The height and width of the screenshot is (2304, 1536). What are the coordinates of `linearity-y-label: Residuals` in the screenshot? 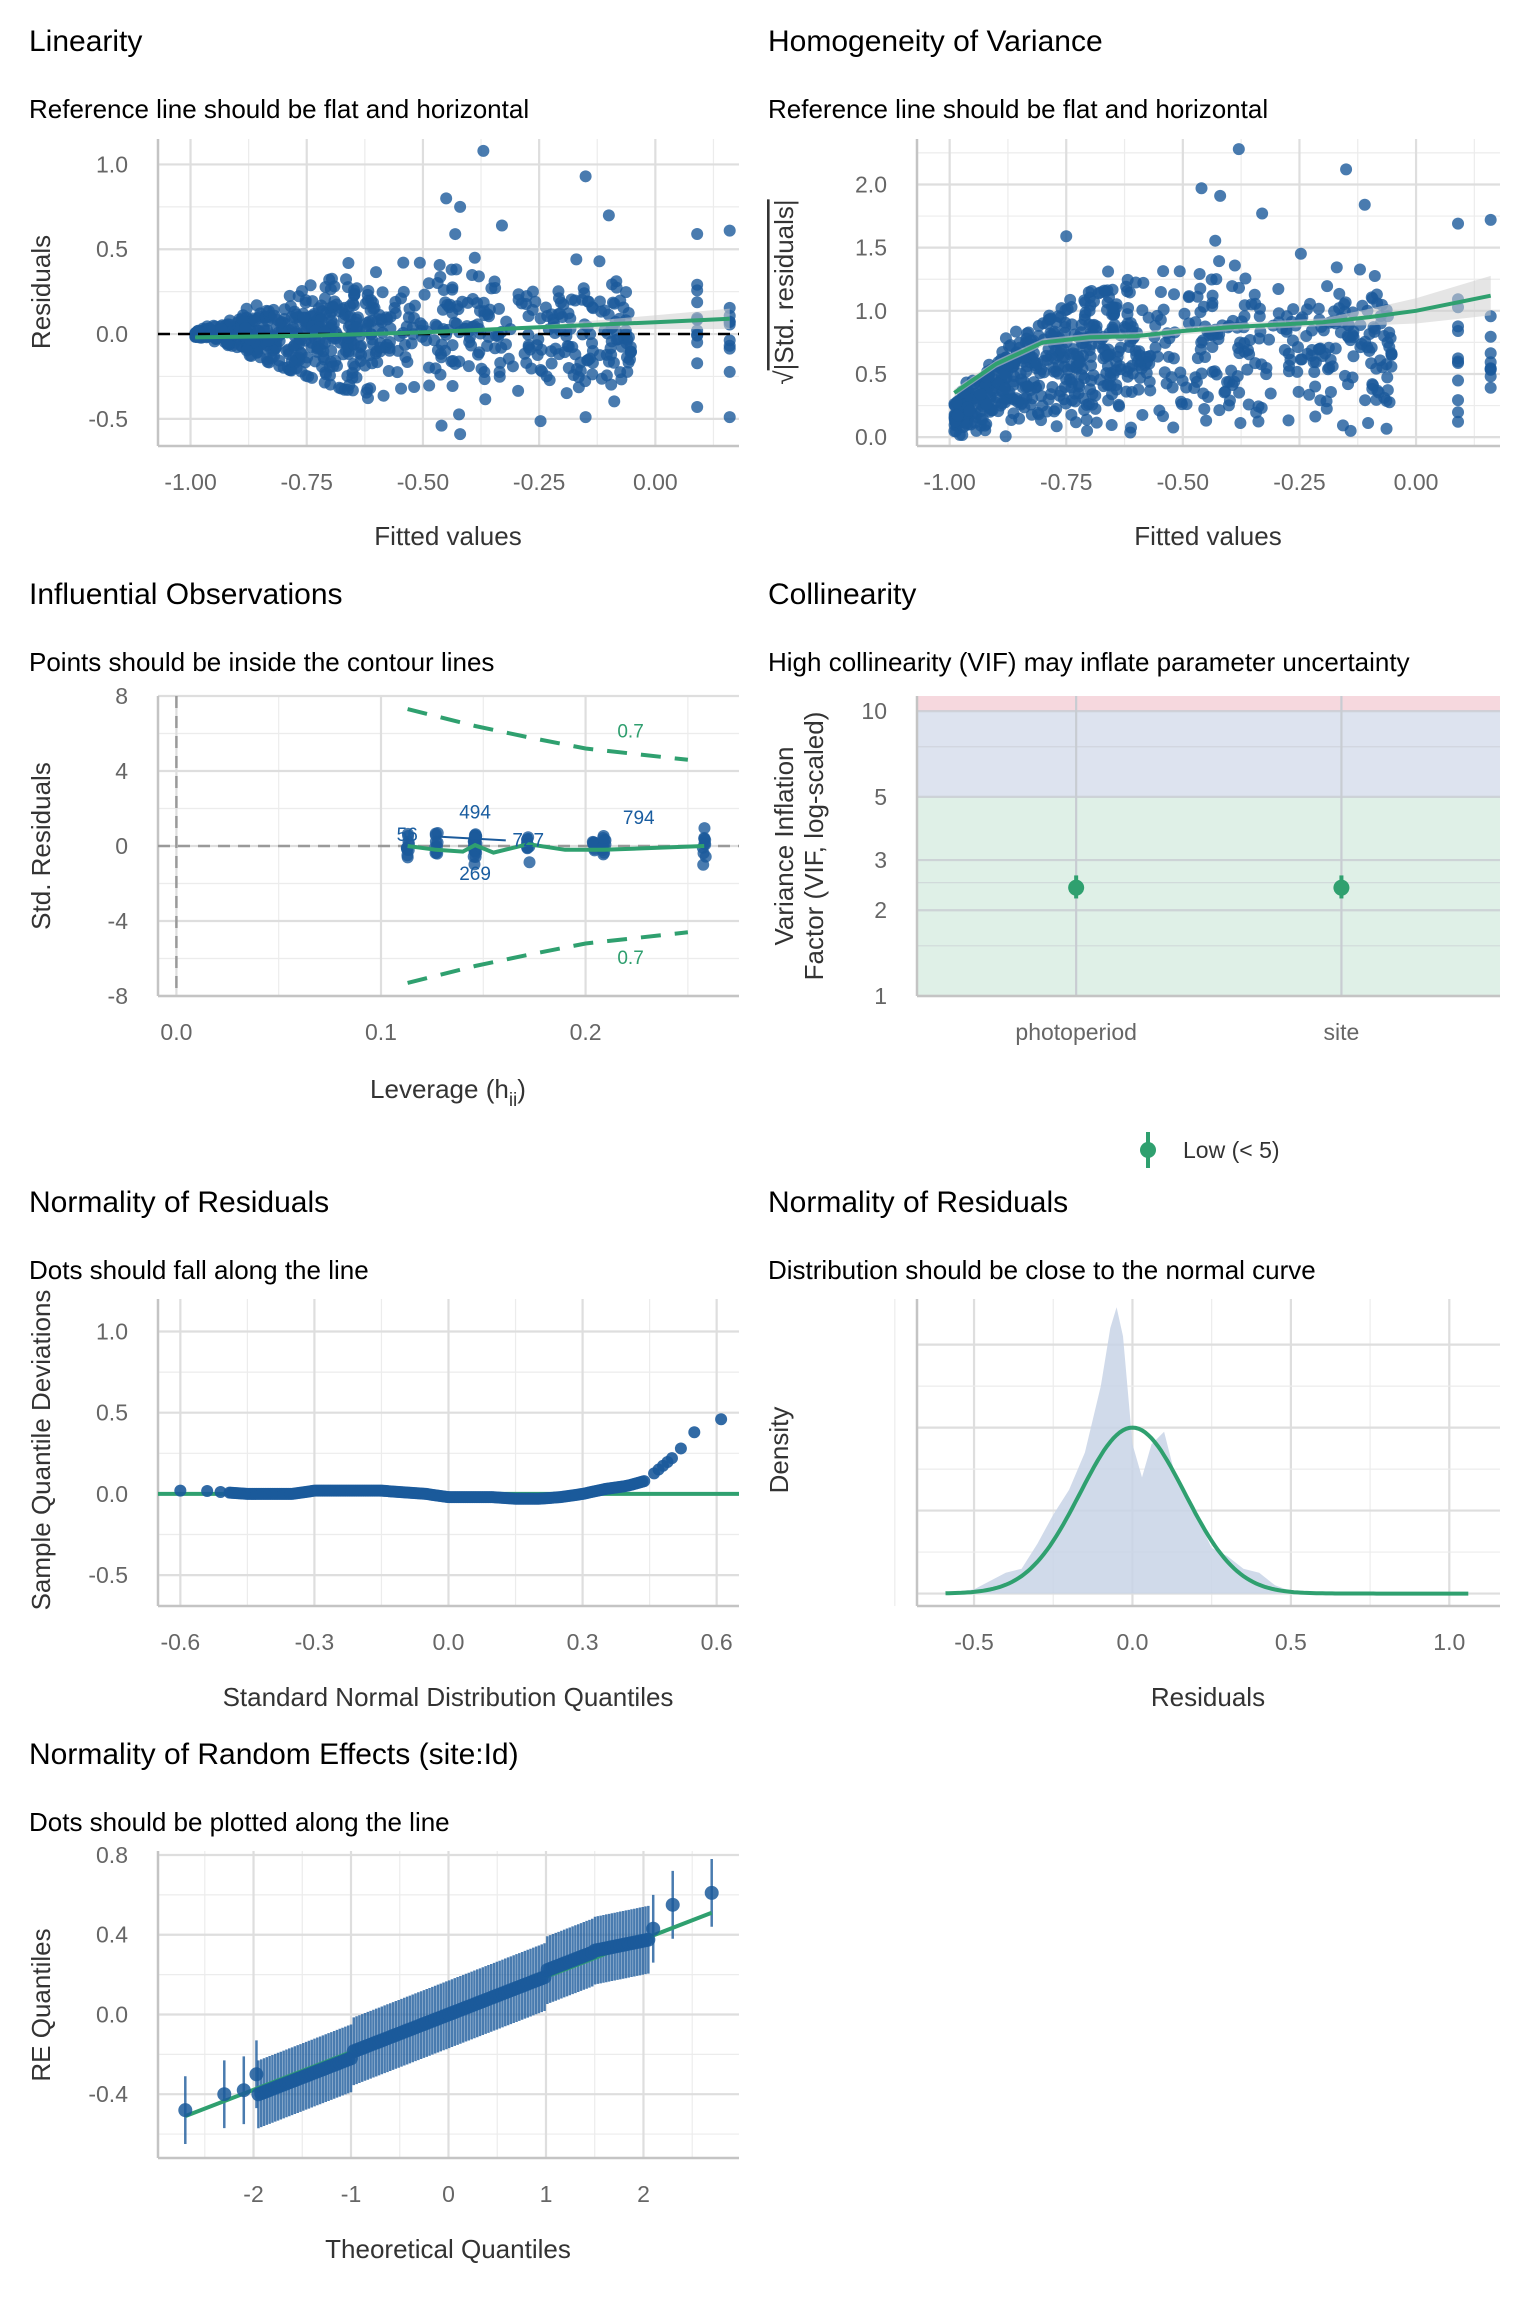 It's located at (41, 292).